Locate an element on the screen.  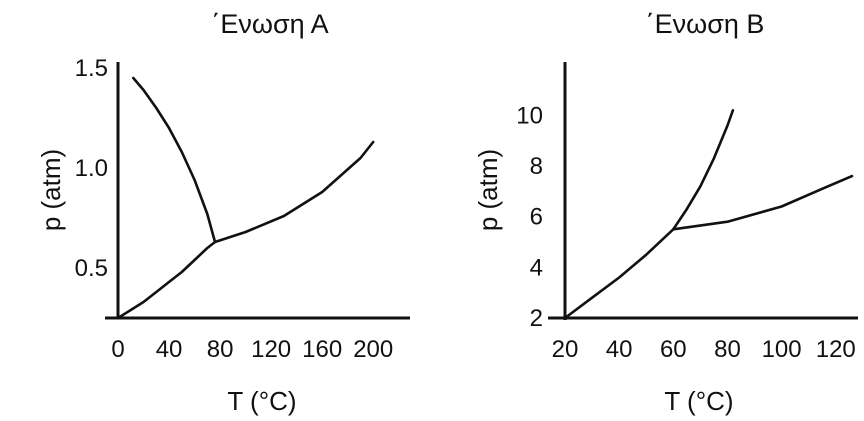
chart-a-y-tick-label: 0.5 is located at coordinates (91, 268).